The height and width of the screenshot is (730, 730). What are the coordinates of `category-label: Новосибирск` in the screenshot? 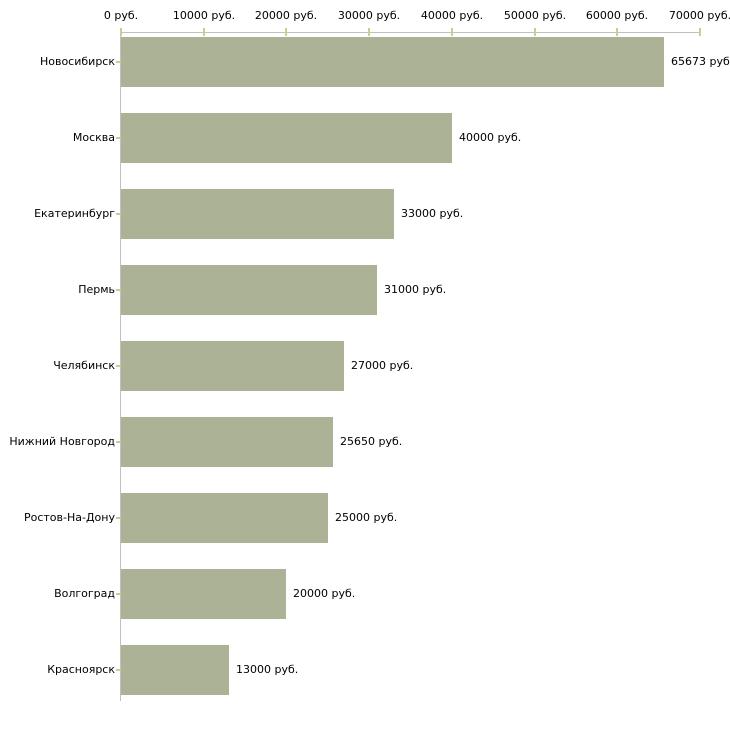 It's located at (77, 61).